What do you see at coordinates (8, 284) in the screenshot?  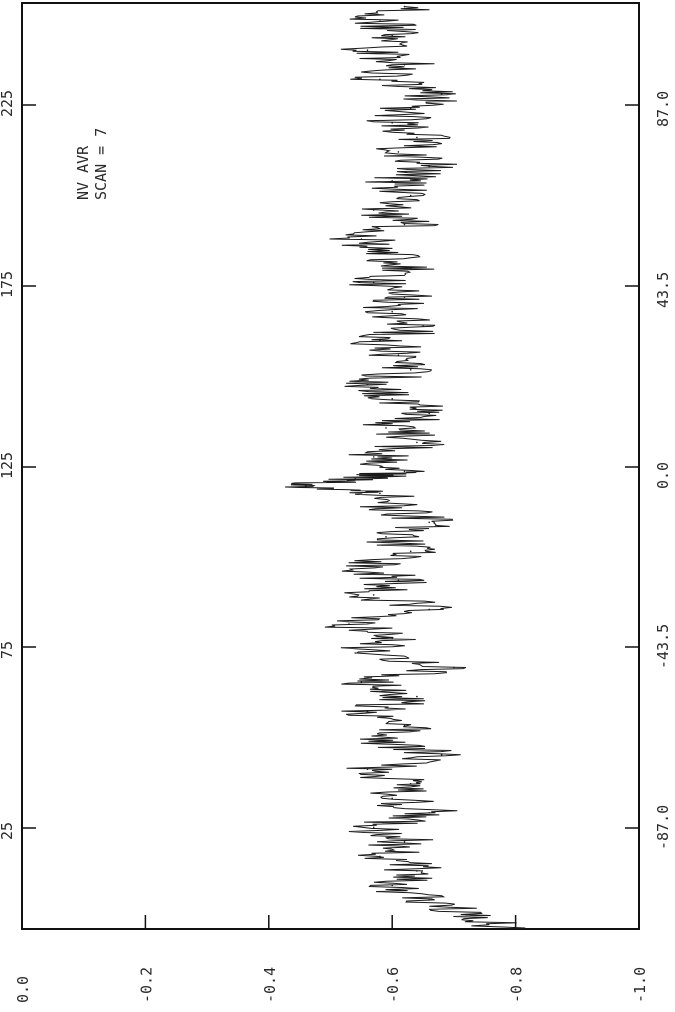 I see `top-axis-tick-label: 175` at bounding box center [8, 284].